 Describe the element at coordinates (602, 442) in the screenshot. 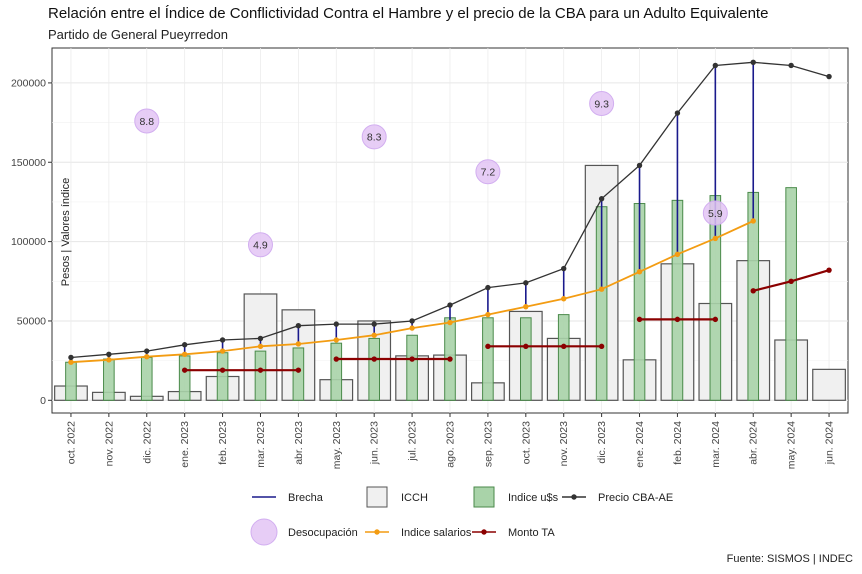

I see `x-tick-label: dic. 2023` at that location.